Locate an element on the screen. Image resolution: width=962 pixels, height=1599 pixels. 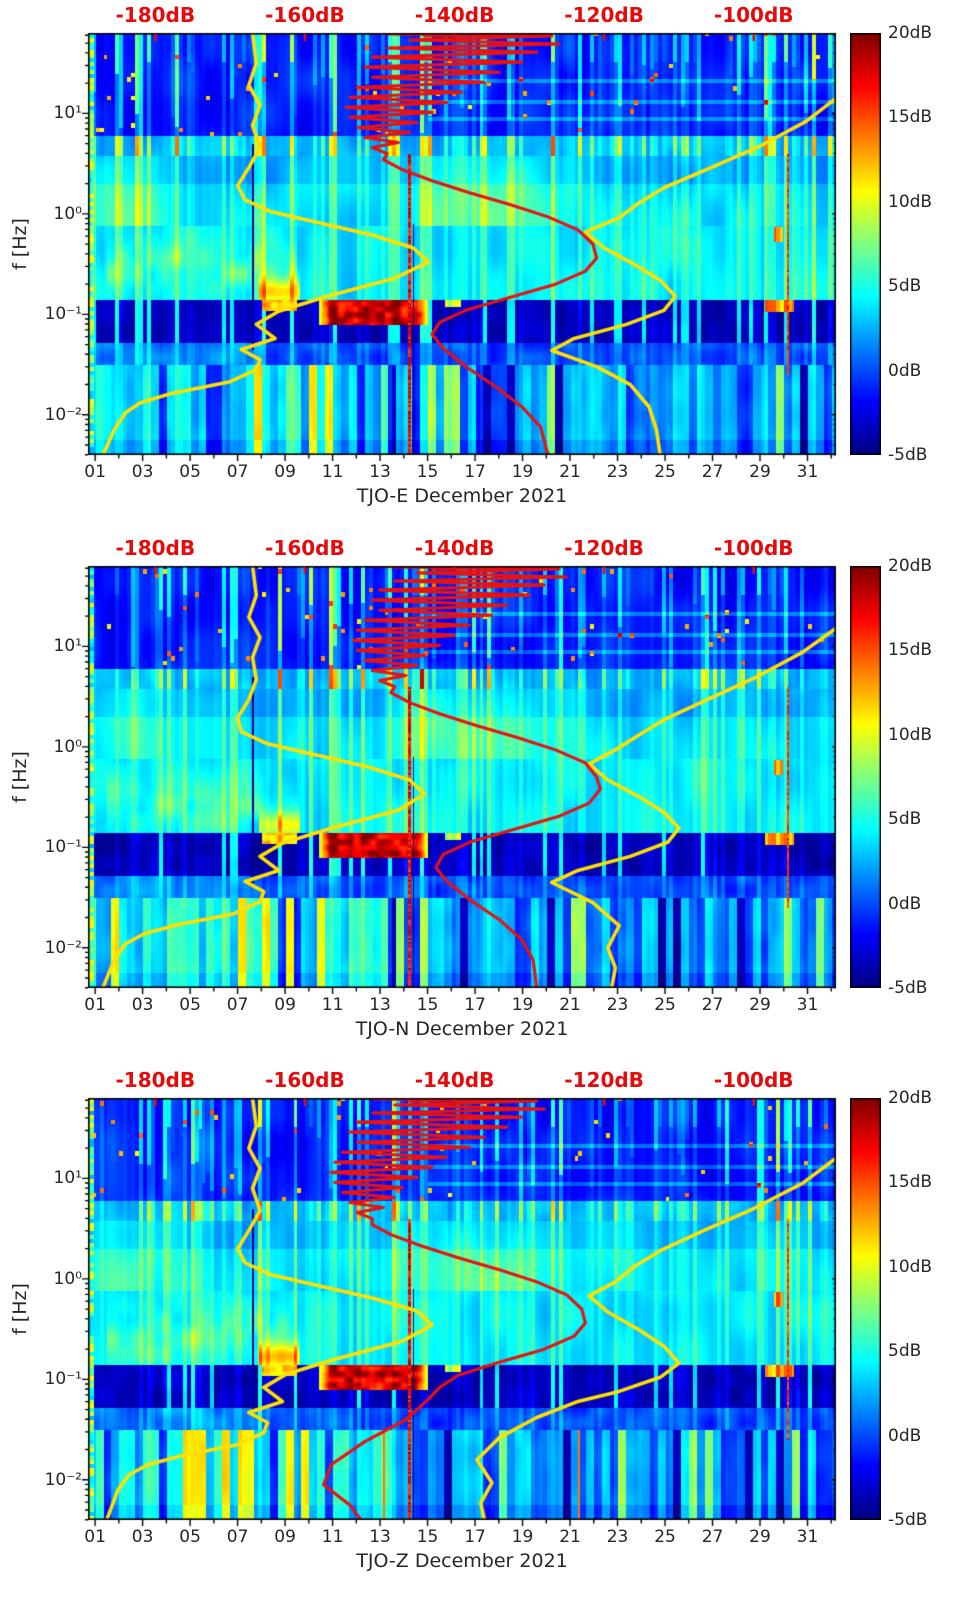
colorbar-tjo-z is located at coordinates (865, 1309).